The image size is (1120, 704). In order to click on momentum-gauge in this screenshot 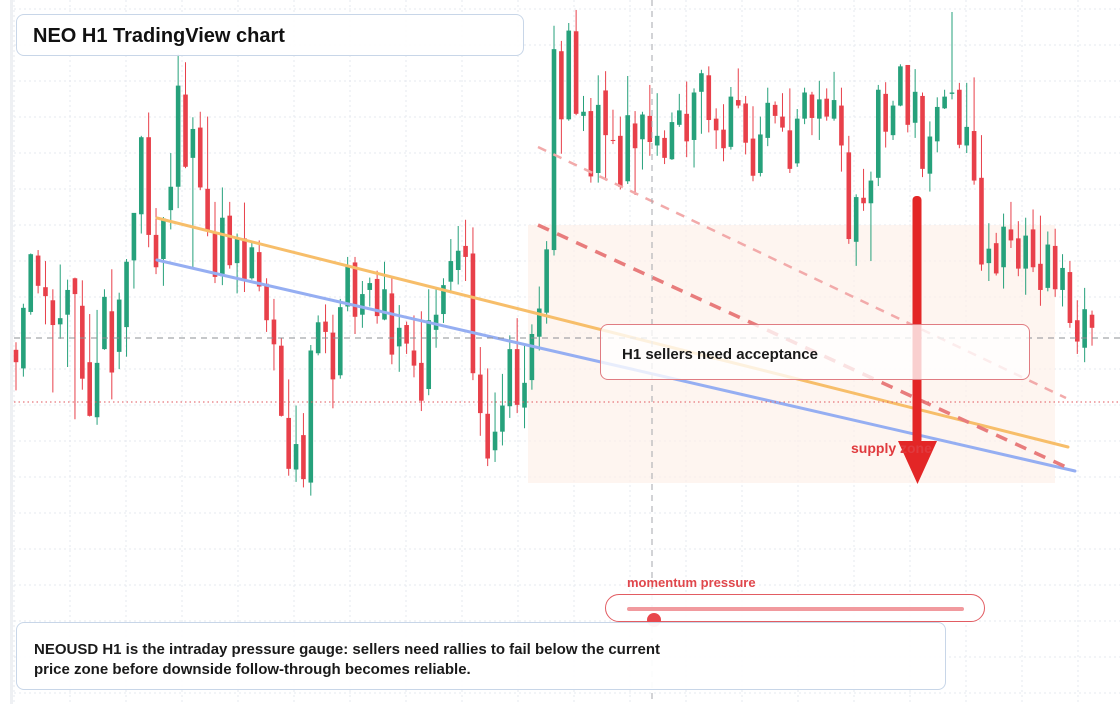, I will do `click(795, 610)`.